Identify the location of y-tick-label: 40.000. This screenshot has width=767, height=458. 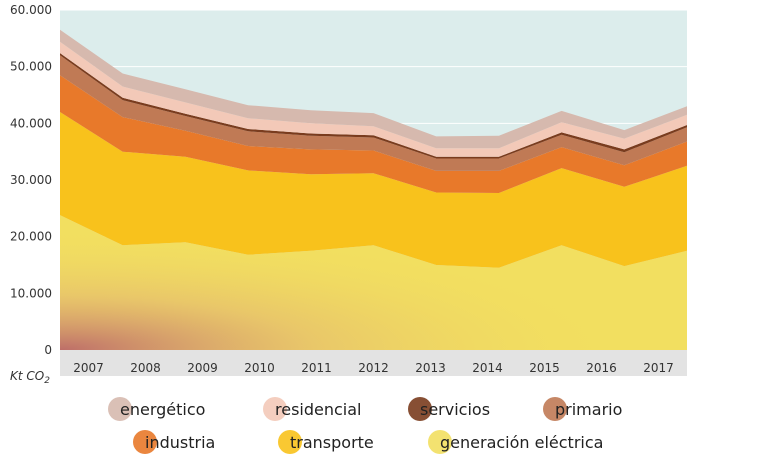
(31, 123).